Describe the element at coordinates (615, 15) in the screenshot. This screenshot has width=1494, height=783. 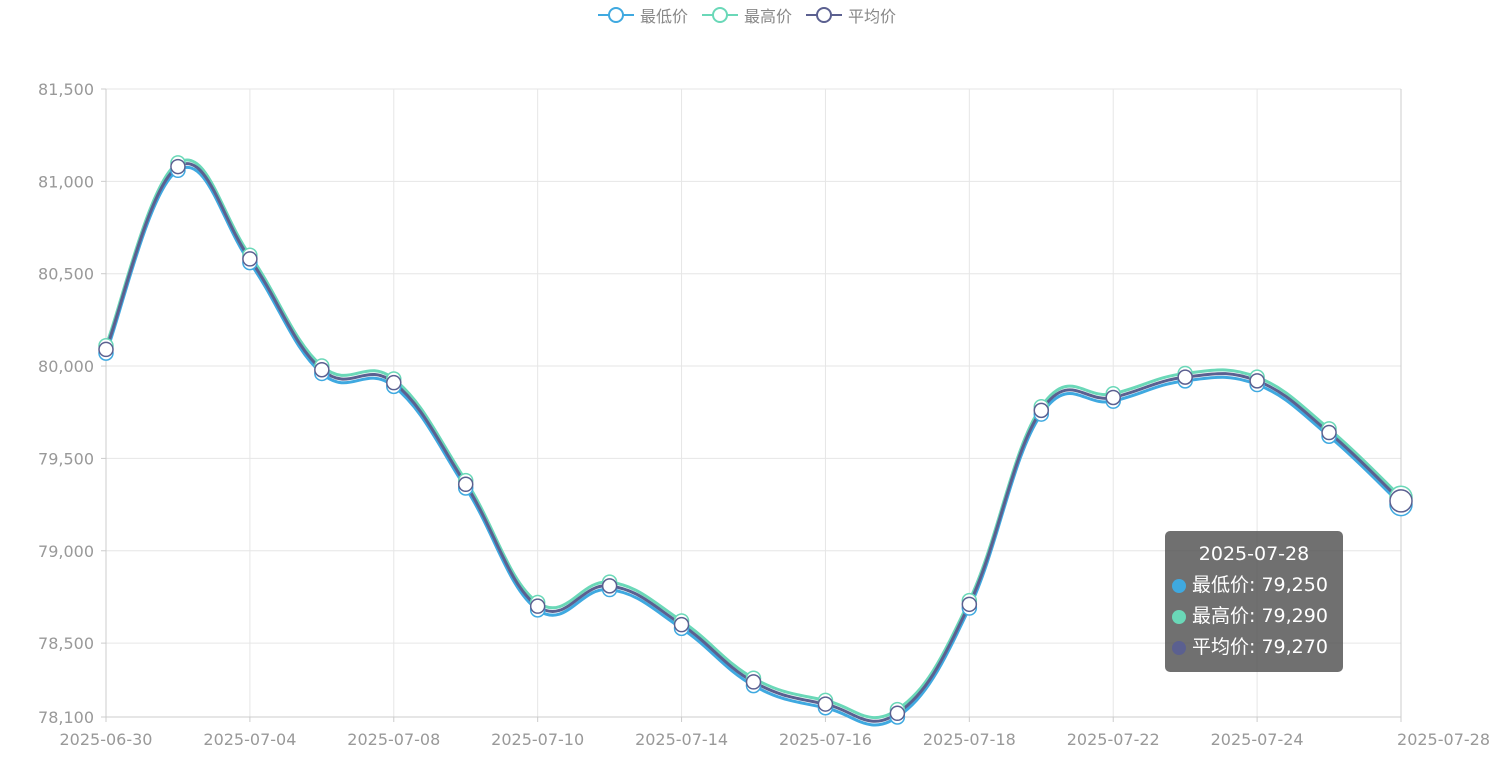
I see `legend-min-price-icon` at that location.